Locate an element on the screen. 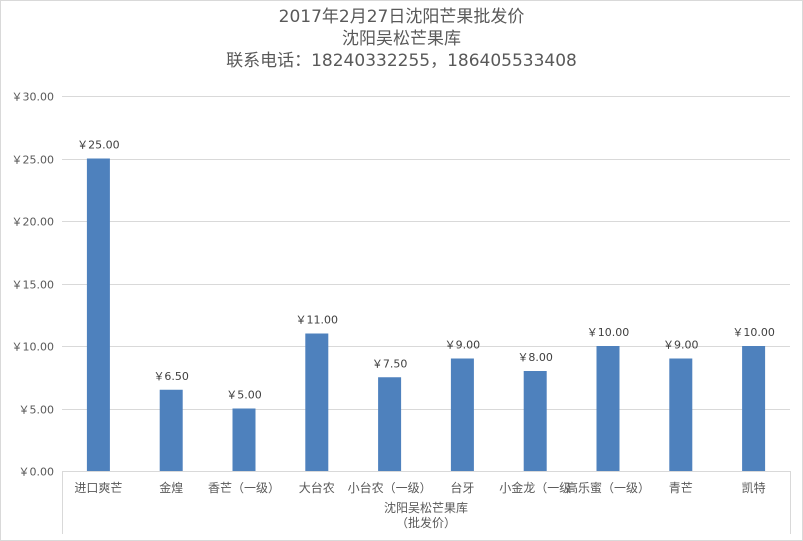 This screenshot has height=541, width=803. bar-value-label: ￥8.00 is located at coordinates (535, 357).